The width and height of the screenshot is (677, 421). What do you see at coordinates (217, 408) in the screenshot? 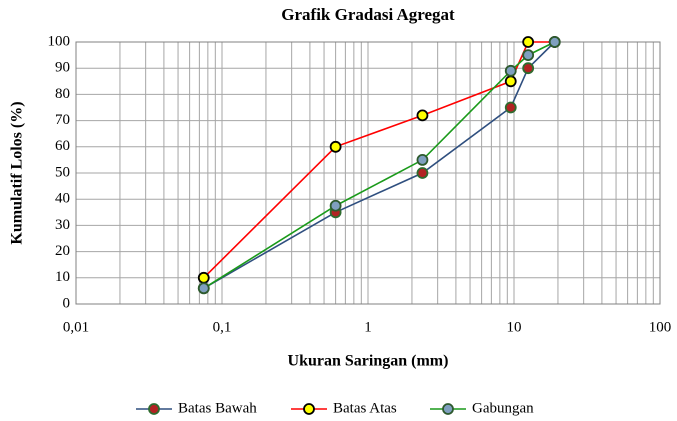
I see `legend-label: Batas Bawah` at bounding box center [217, 408].